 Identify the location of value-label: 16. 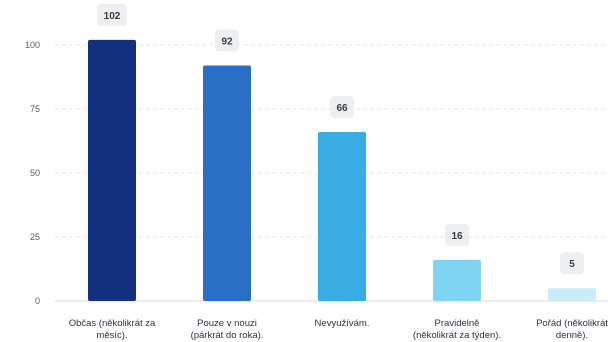
(457, 236).